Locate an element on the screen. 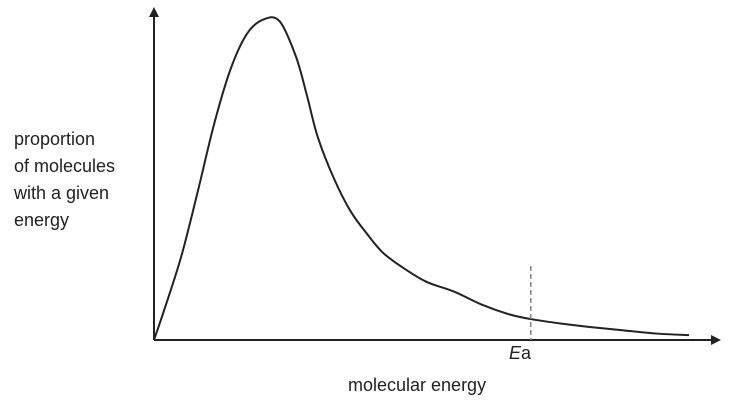  activation-energy-symbol: E is located at coordinates (515, 353).